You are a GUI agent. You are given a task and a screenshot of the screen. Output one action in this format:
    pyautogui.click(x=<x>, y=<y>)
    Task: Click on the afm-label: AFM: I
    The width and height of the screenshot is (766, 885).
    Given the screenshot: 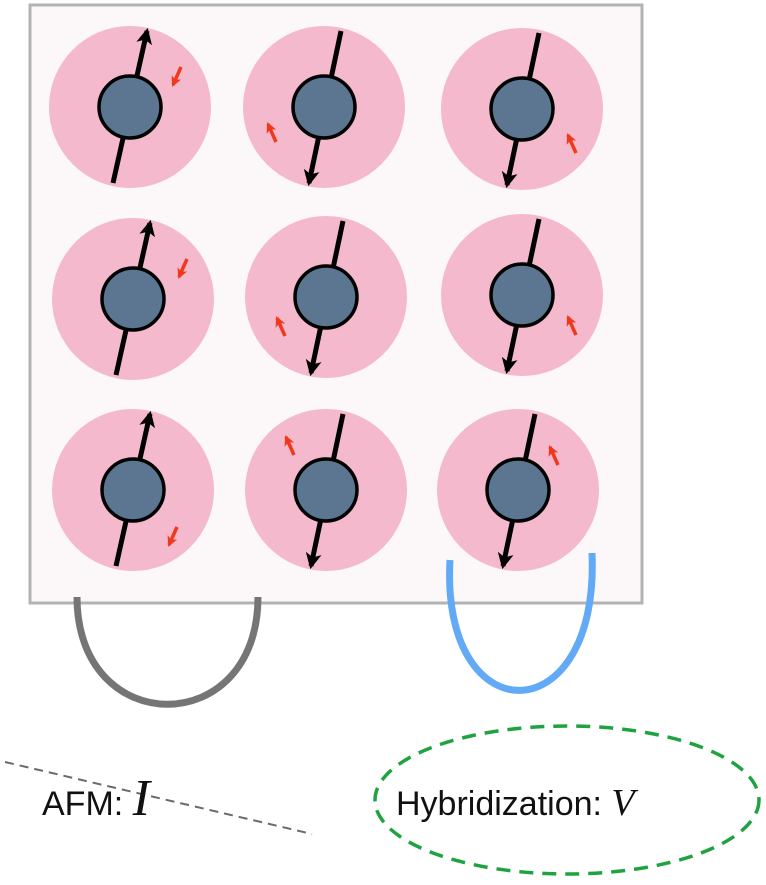 What is the action you would take?
    pyautogui.click(x=97, y=798)
    